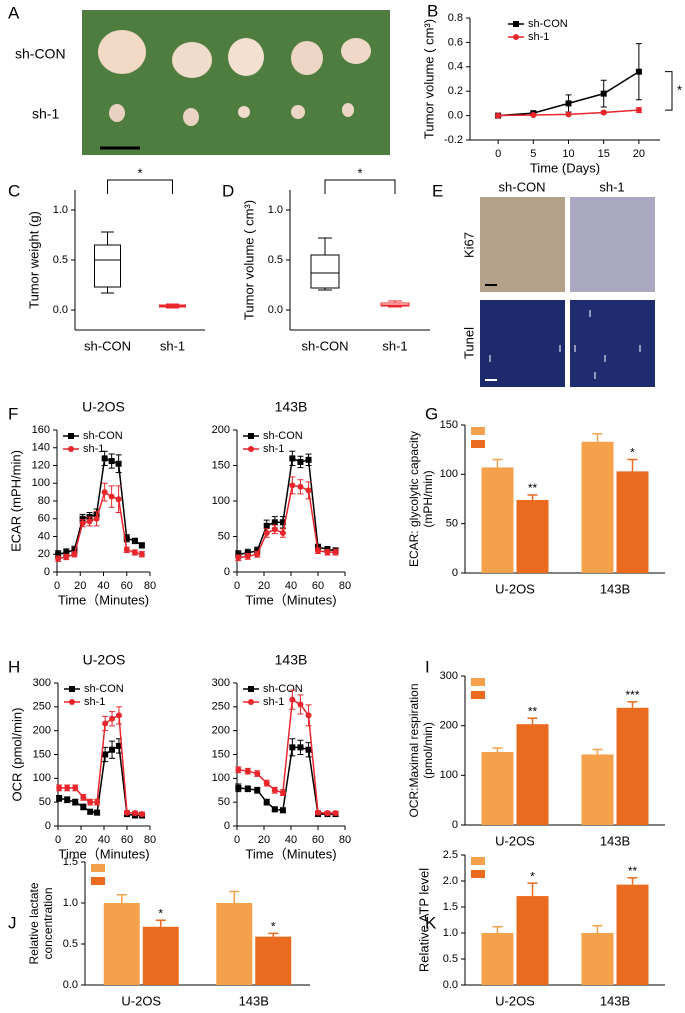  What do you see at coordinates (414, 750) in the screenshot?
I see `y-axis-label: OCR:Maximal respiration` at bounding box center [414, 750].